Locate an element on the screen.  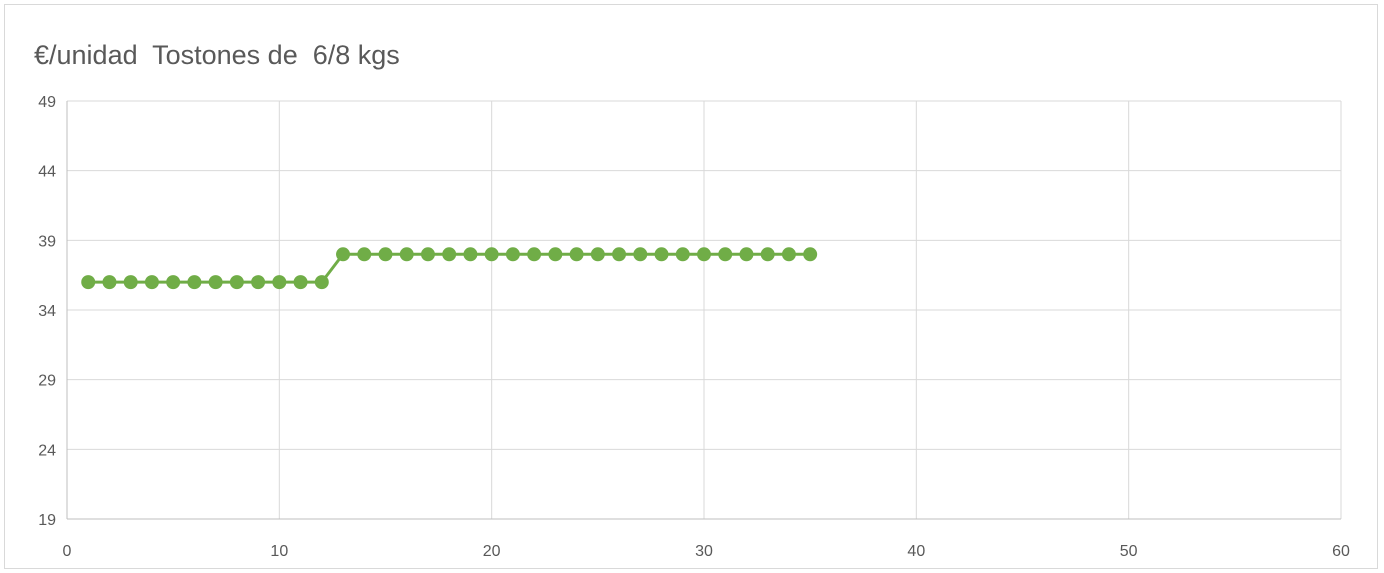
x-tick-label: 20 is located at coordinates (492, 551).